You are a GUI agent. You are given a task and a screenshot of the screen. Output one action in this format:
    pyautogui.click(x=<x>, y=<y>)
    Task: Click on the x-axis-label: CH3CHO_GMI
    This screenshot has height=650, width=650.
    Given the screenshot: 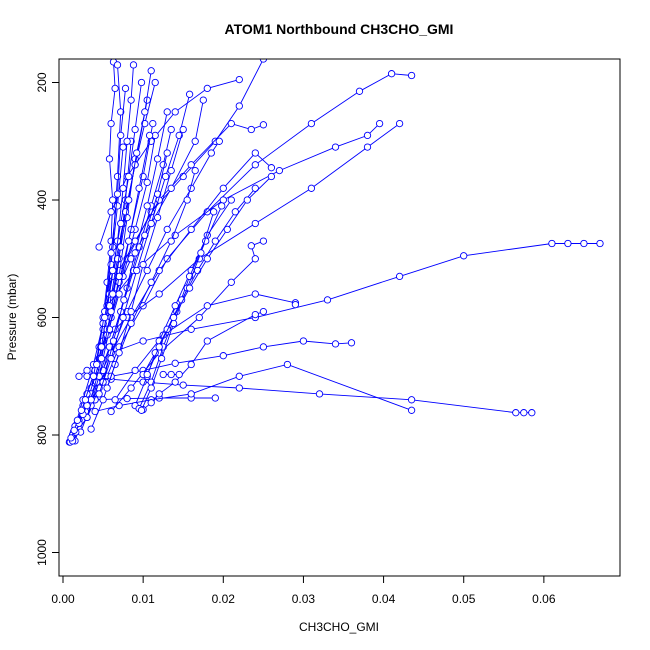 What is the action you would take?
    pyautogui.click(x=339, y=627)
    